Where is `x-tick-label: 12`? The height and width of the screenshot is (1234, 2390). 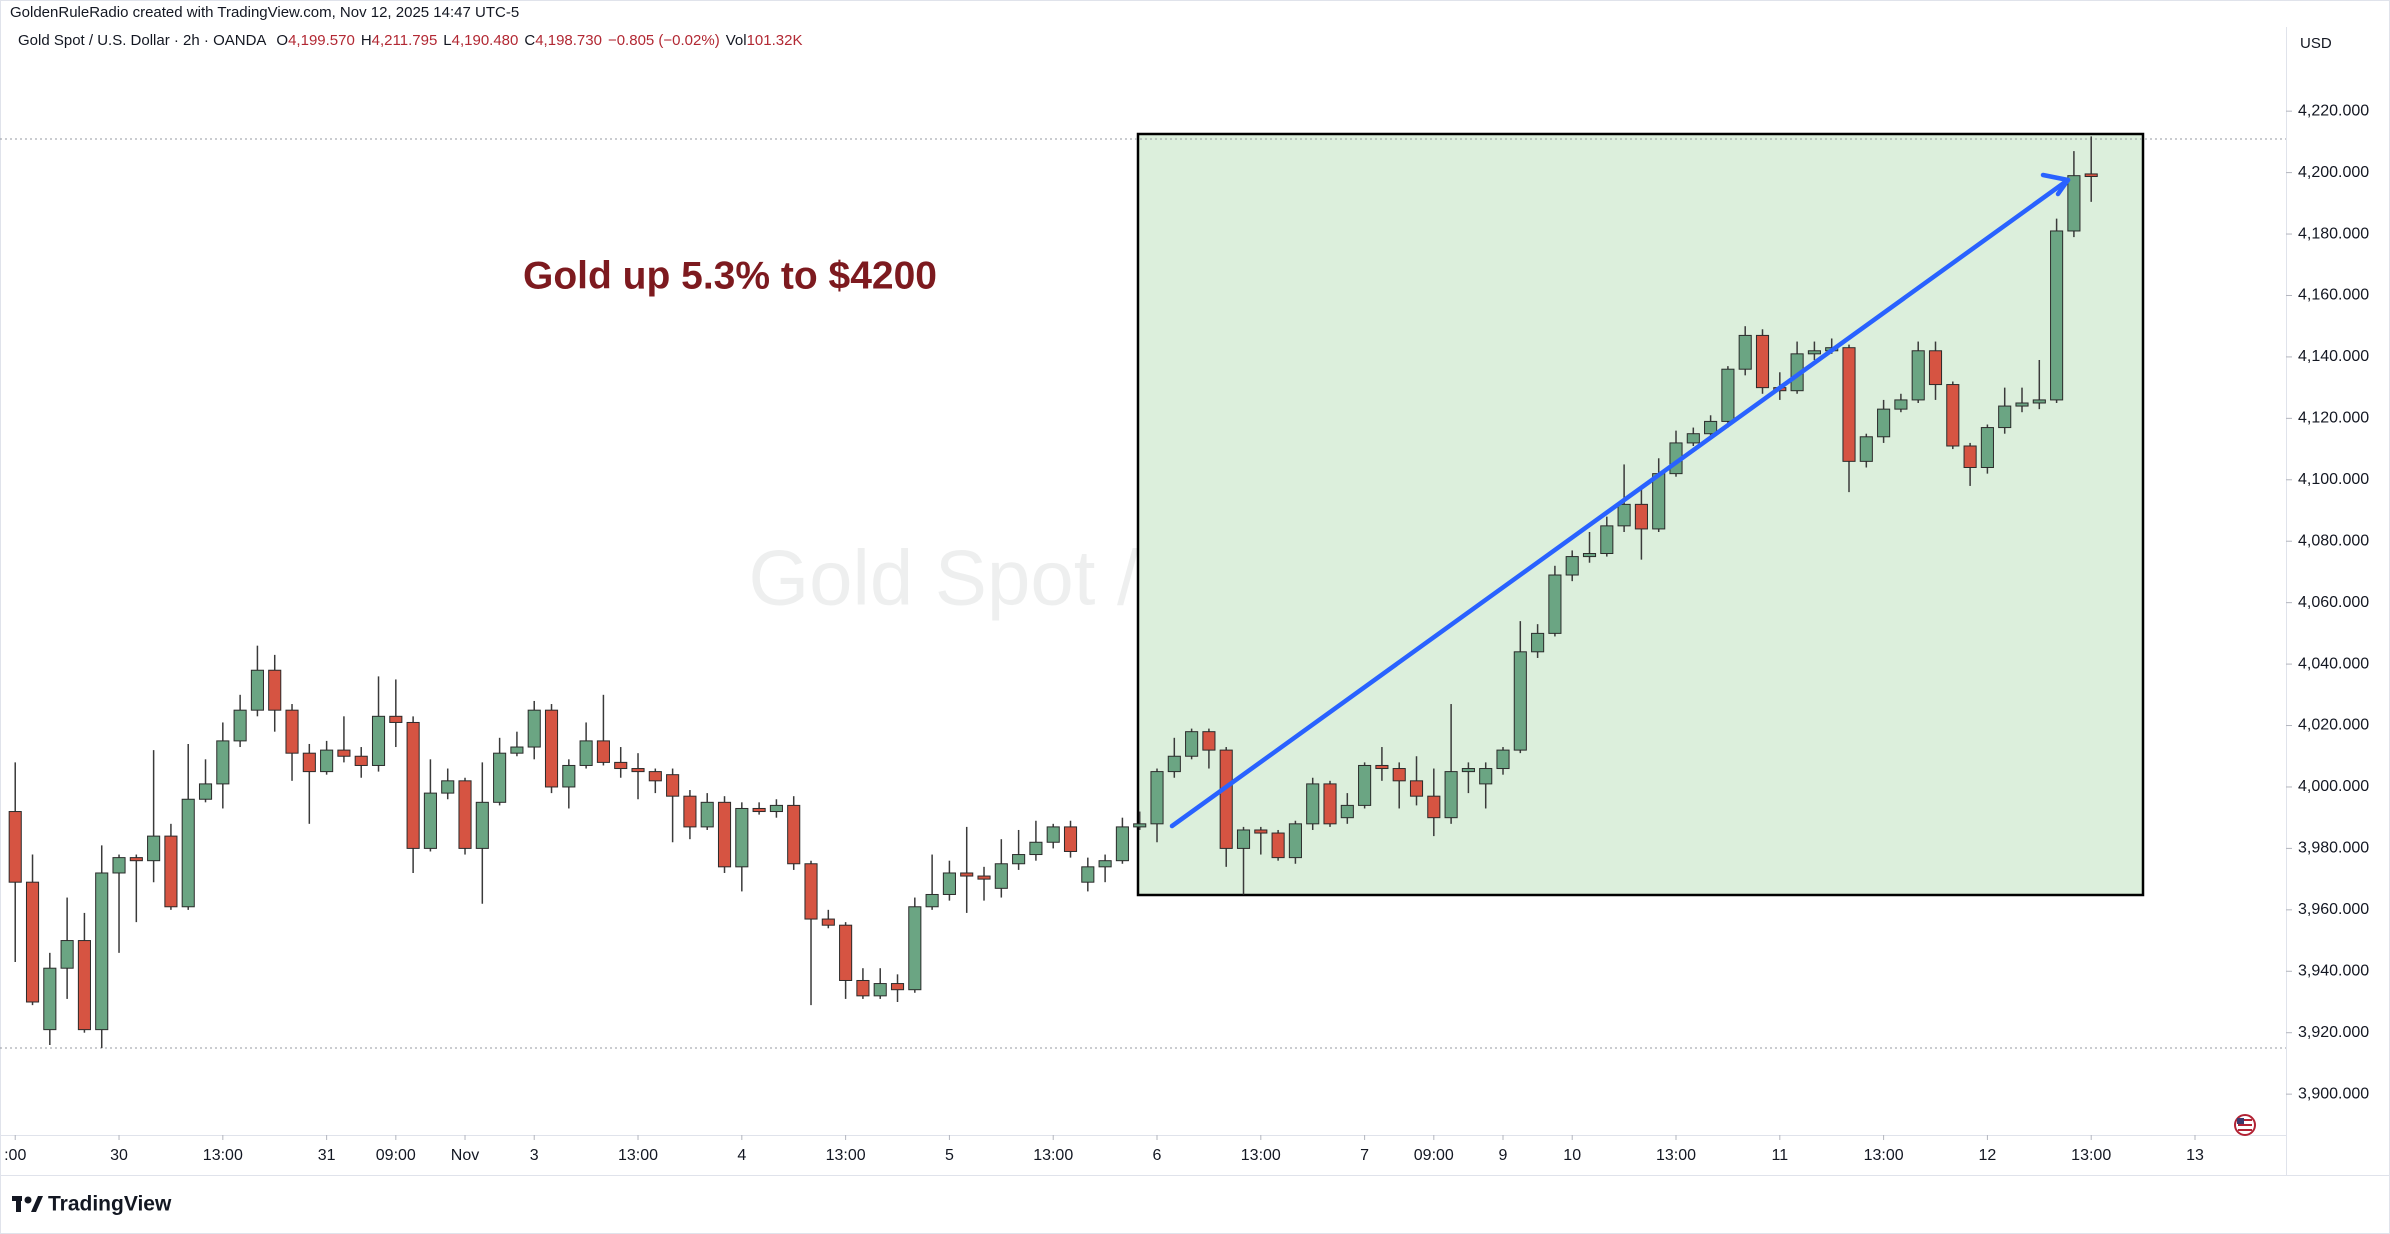
x-tick-label: 12 is located at coordinates (1988, 1155).